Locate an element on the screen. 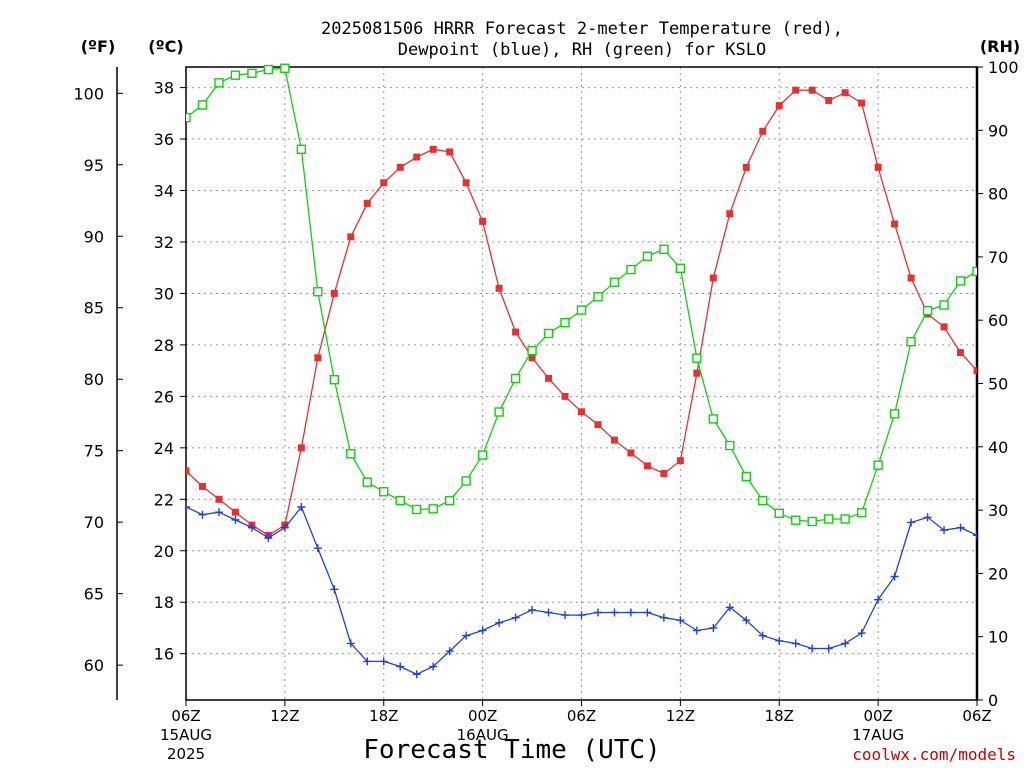  celsius-tick-label: 26 is located at coordinates (164, 396).